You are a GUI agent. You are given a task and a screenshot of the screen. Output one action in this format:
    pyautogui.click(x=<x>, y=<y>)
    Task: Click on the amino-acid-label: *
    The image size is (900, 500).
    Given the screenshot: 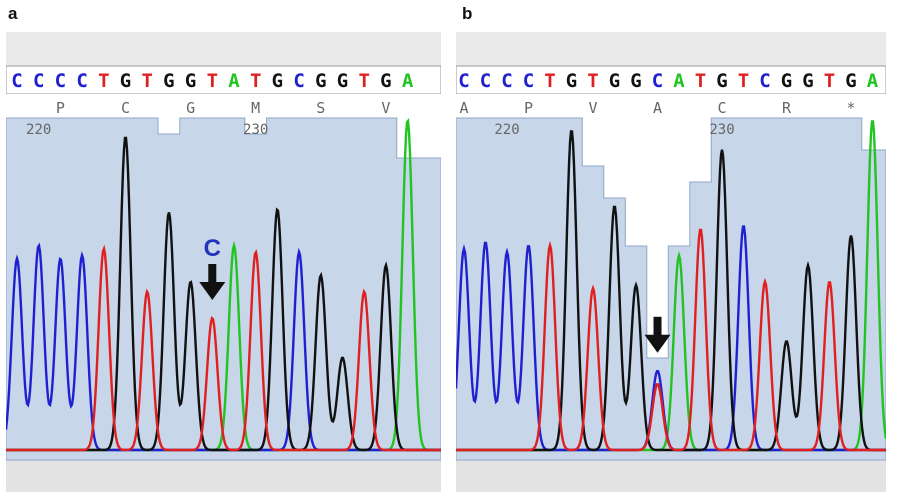 What is the action you would take?
    pyautogui.click(x=850, y=108)
    